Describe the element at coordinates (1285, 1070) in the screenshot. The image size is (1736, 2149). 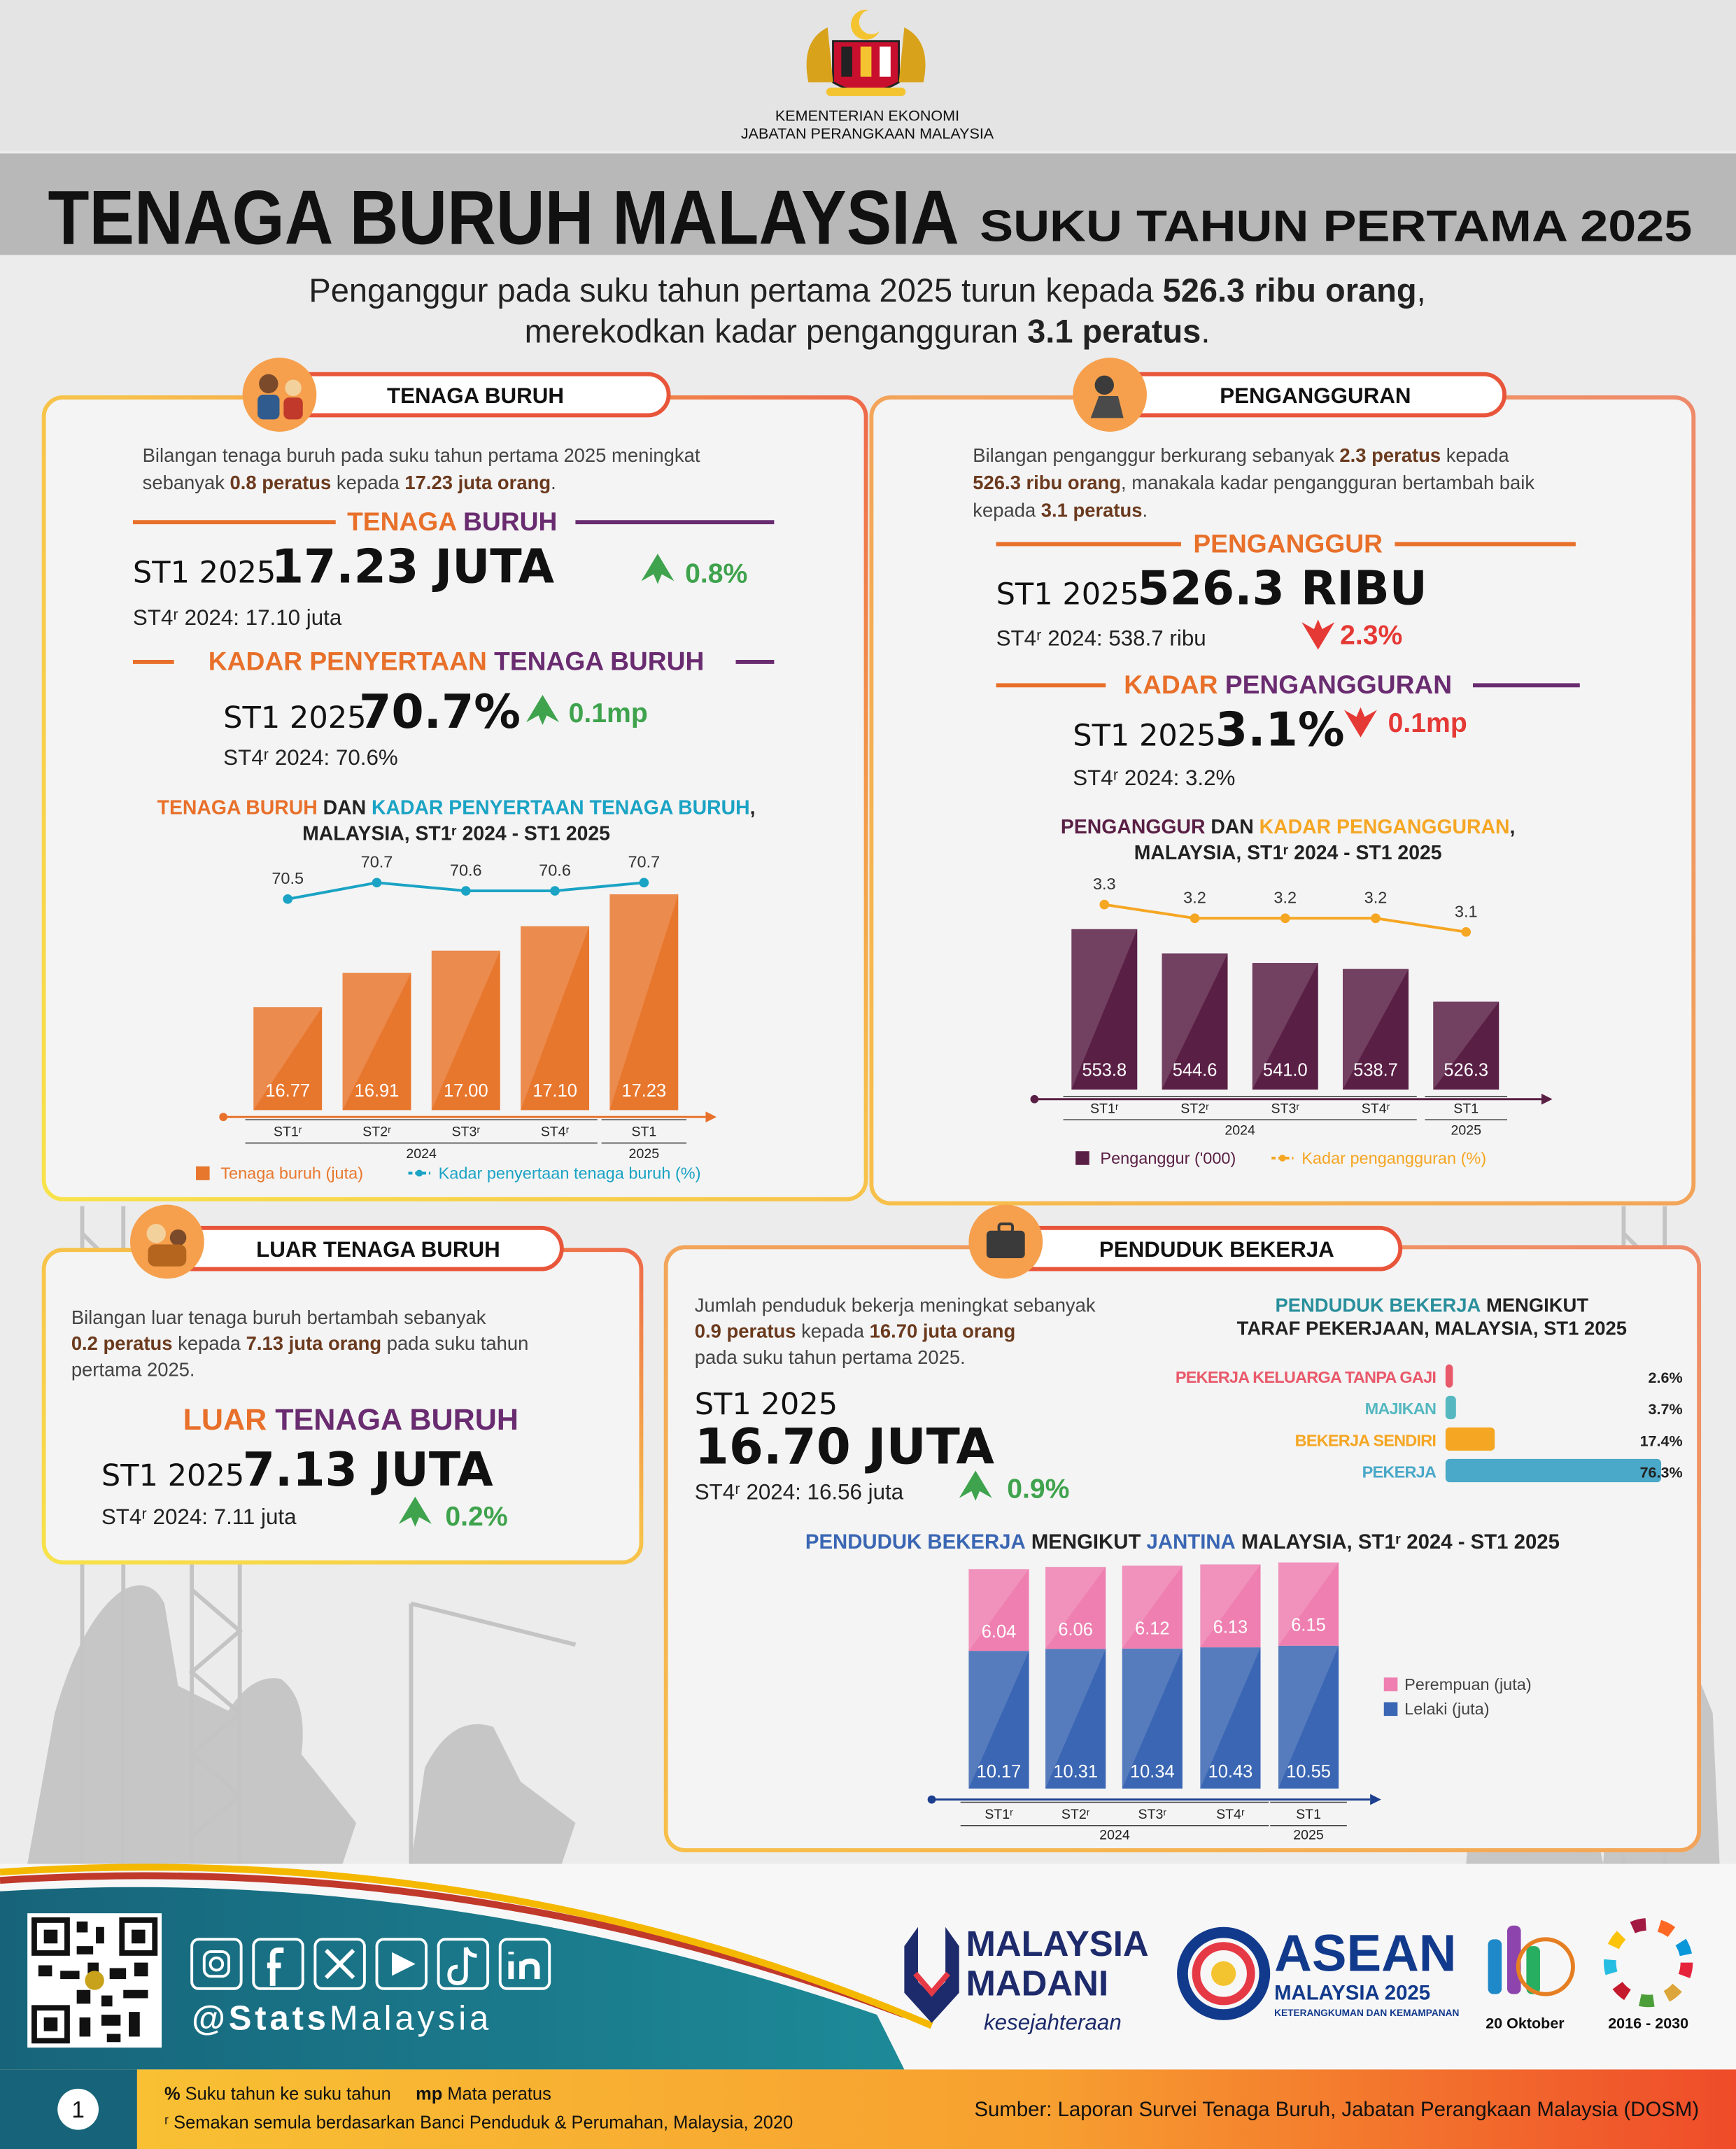
I see `bar-value-label: 541.0` at that location.